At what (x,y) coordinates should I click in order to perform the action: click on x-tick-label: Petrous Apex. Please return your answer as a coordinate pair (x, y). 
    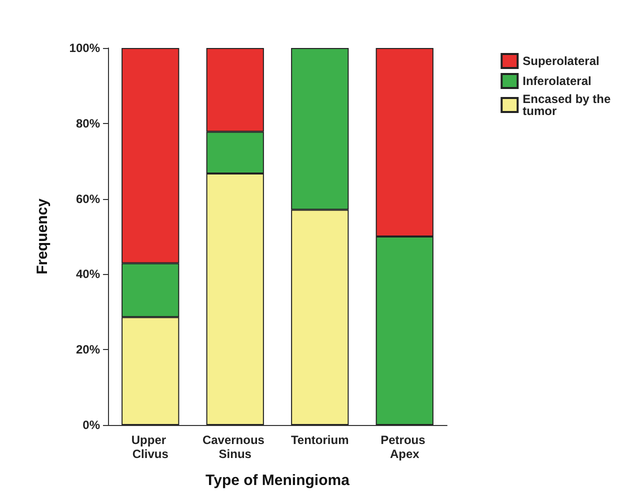
    Looking at the image, I should click on (404, 447).